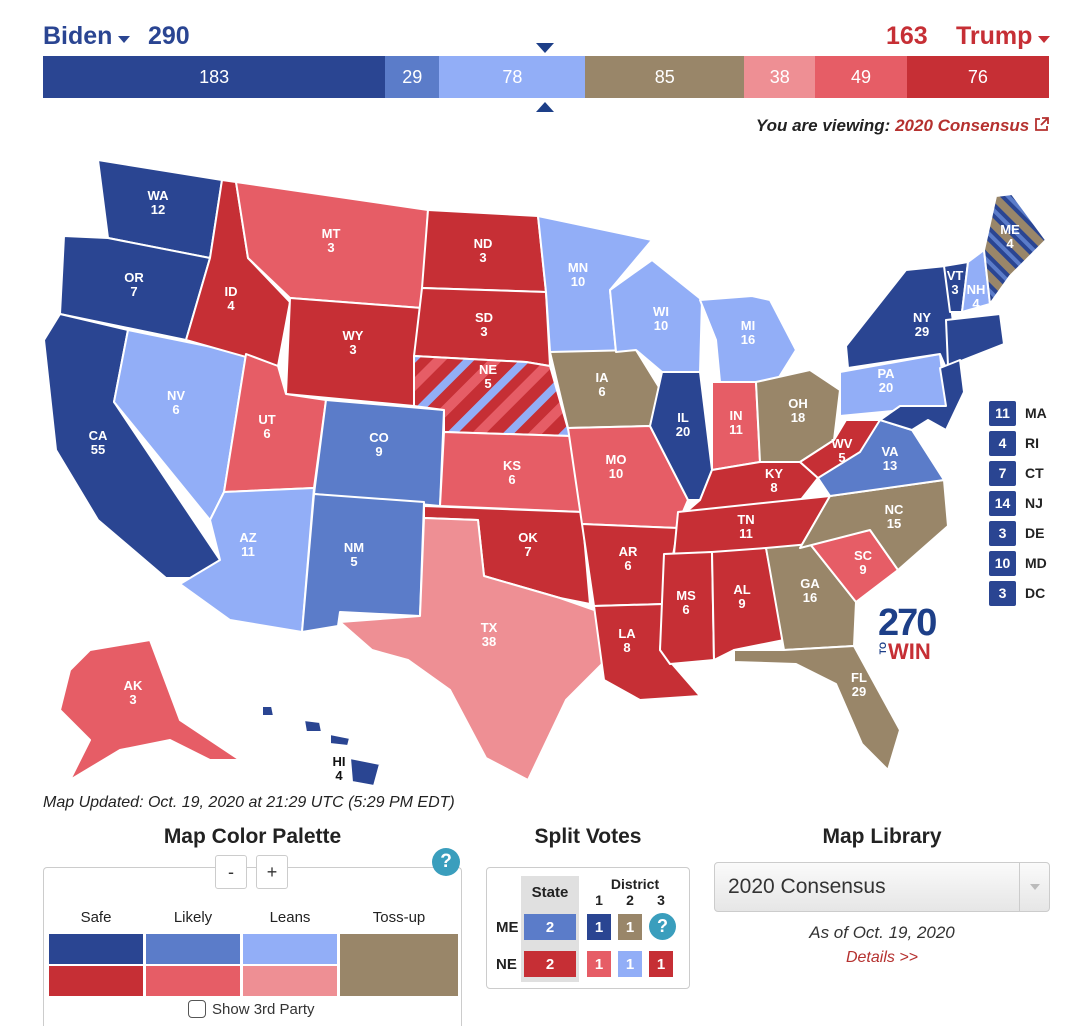 This screenshot has height=1026, width=1068. What do you see at coordinates (87, 36) in the screenshot?
I see `biden-selector: Biden` at bounding box center [87, 36].